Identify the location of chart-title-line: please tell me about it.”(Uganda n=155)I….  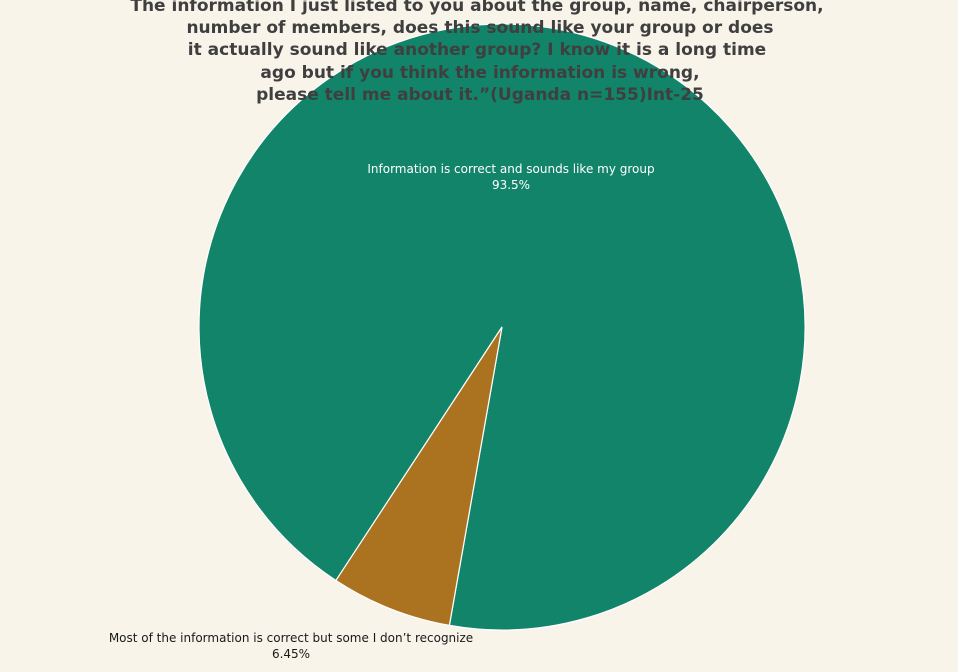
(480, 95).